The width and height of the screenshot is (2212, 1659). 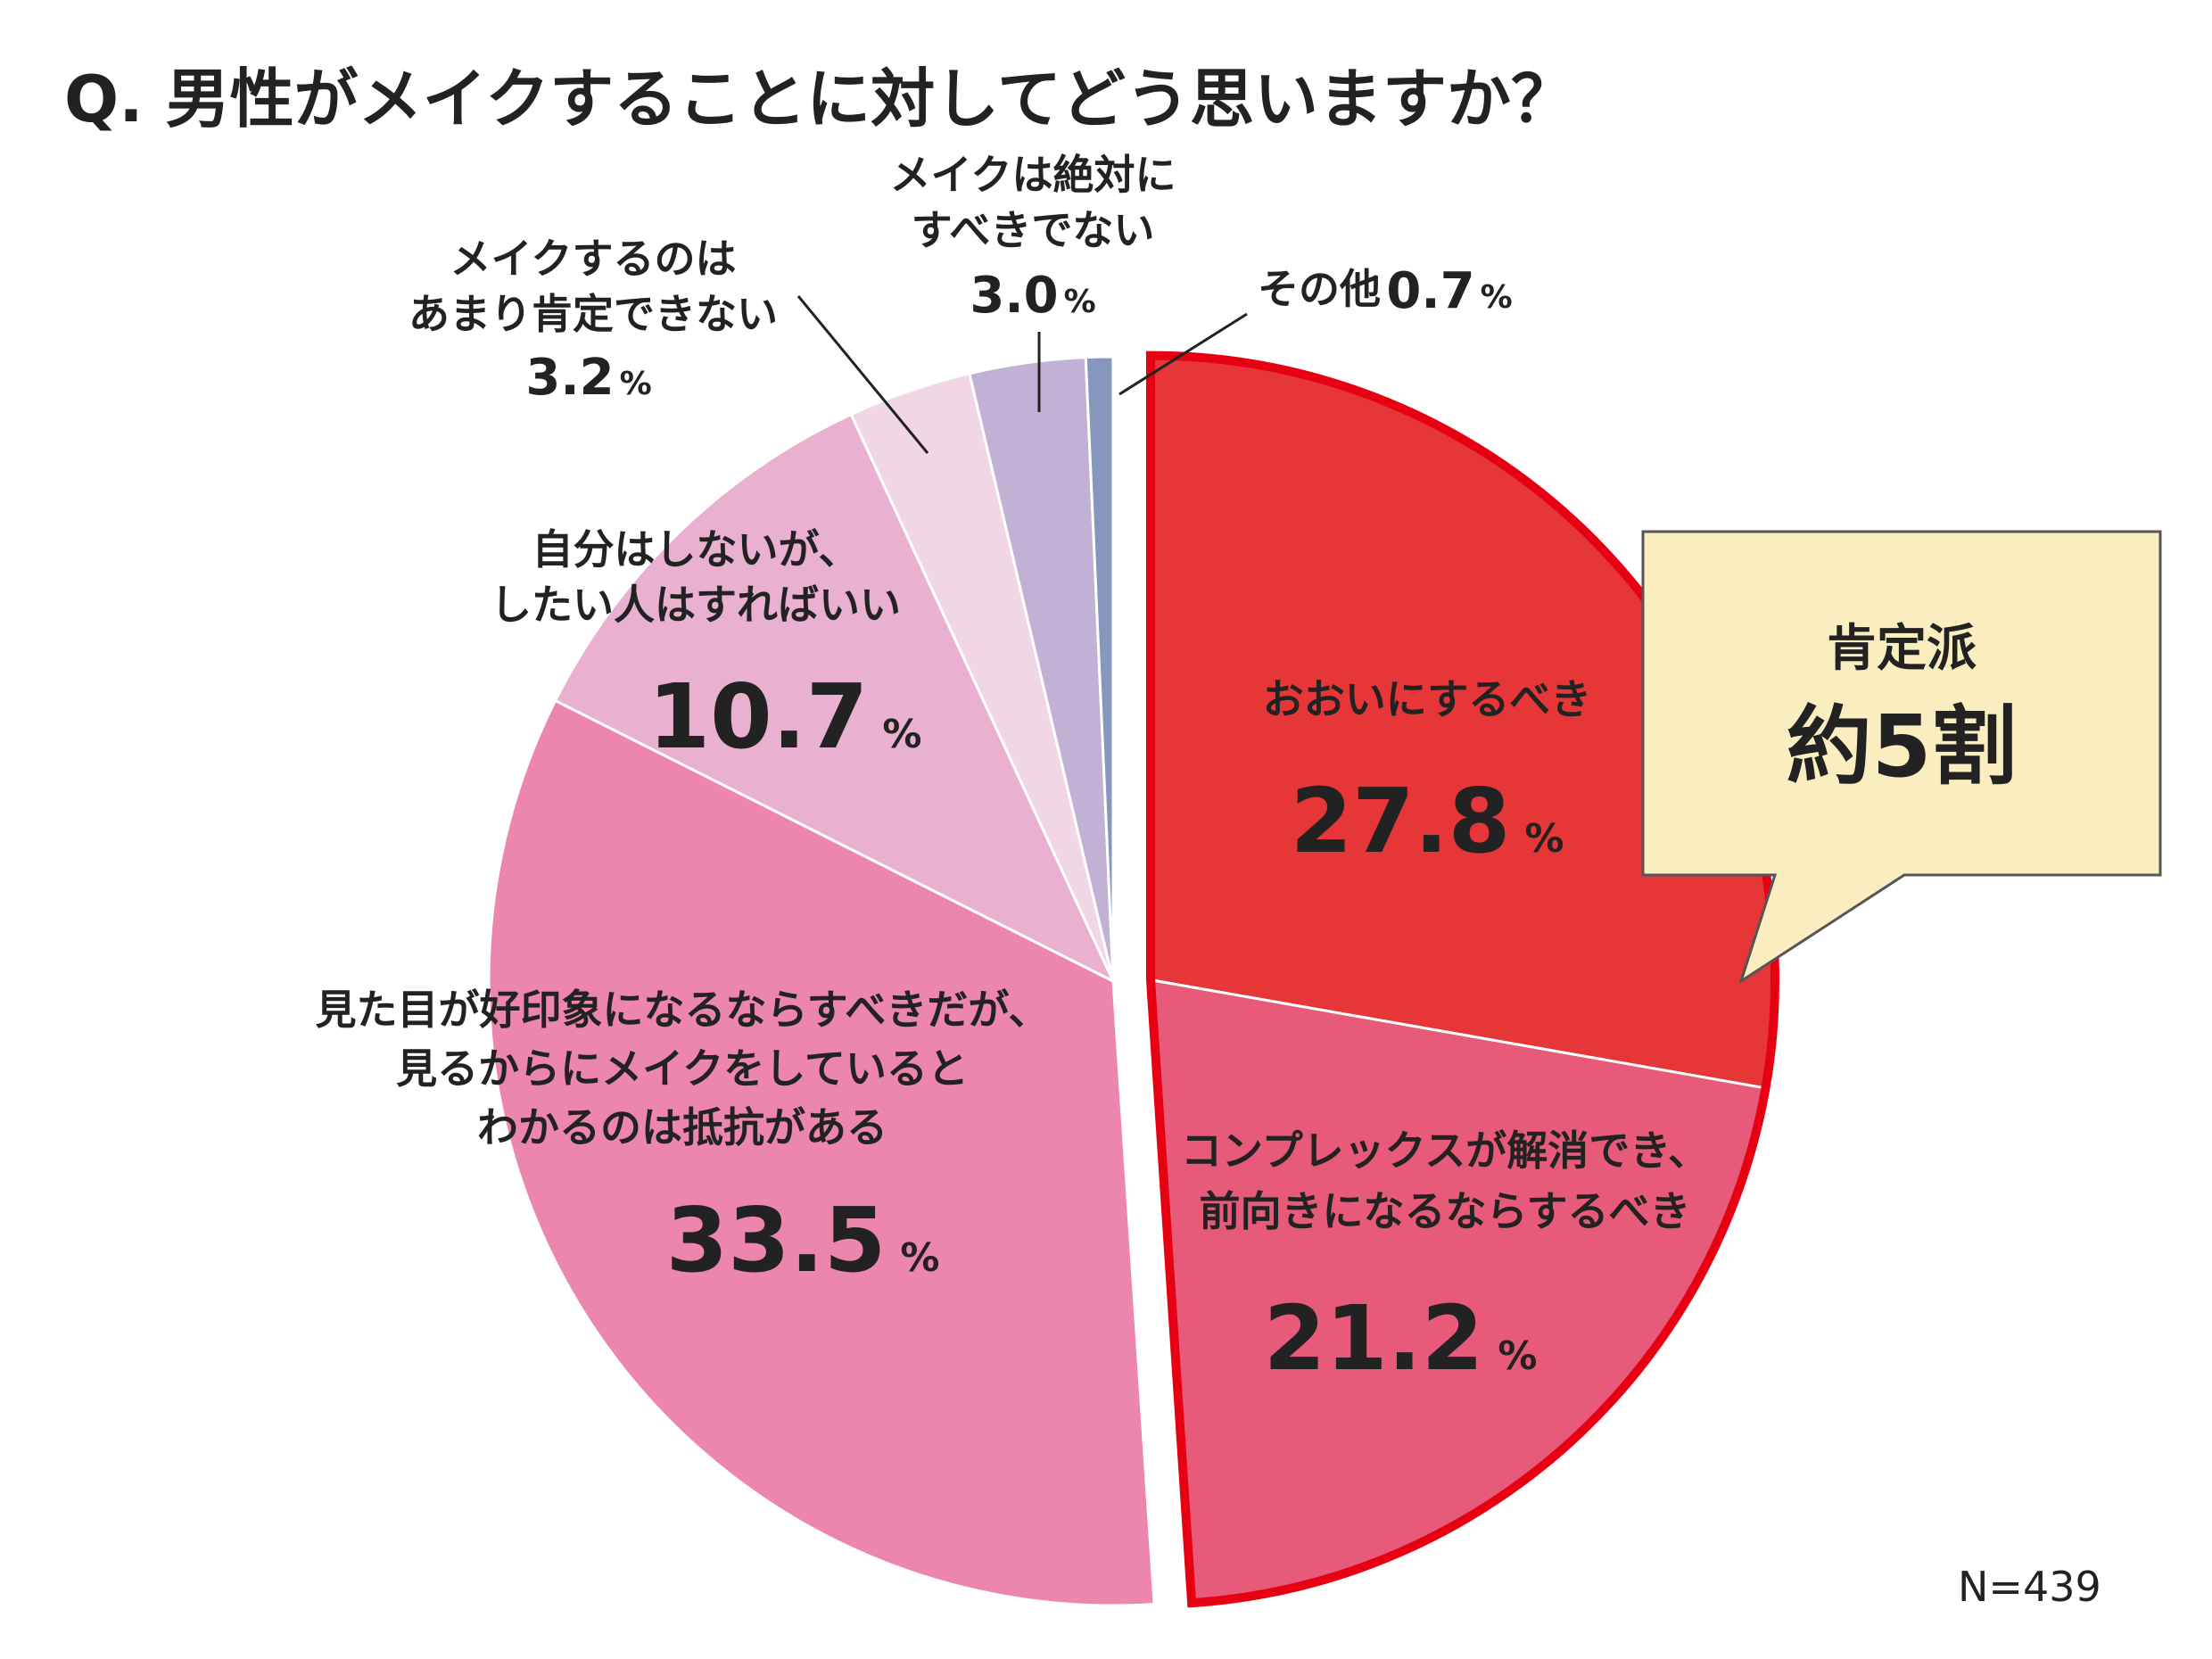 What do you see at coordinates (1032, 175) in the screenshot?
I see `slice-label: メイクは絶対に` at bounding box center [1032, 175].